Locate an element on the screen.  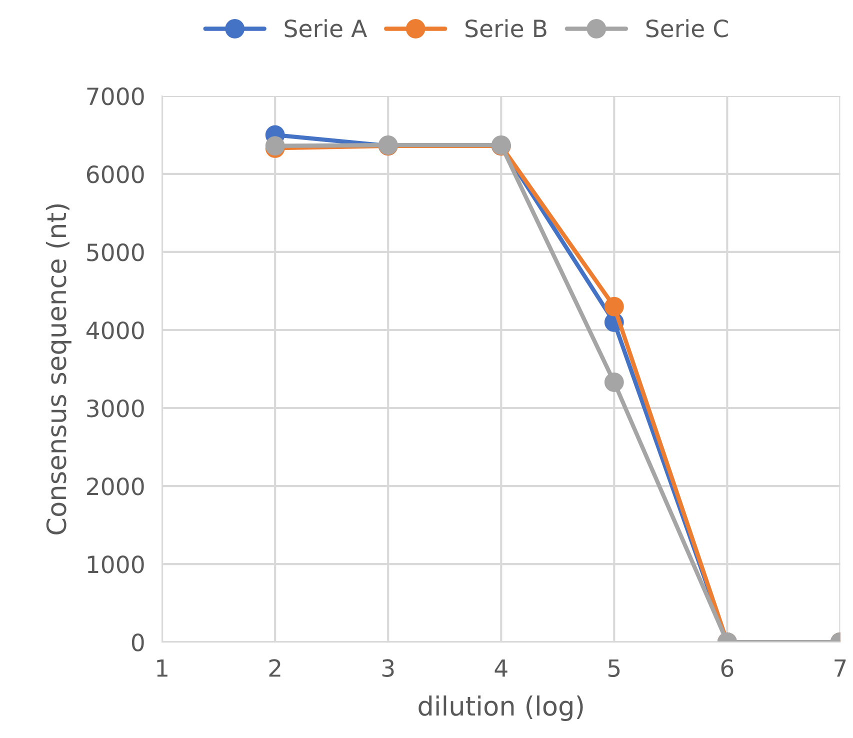
y-tick-label: 7000 is located at coordinates (115, 96).